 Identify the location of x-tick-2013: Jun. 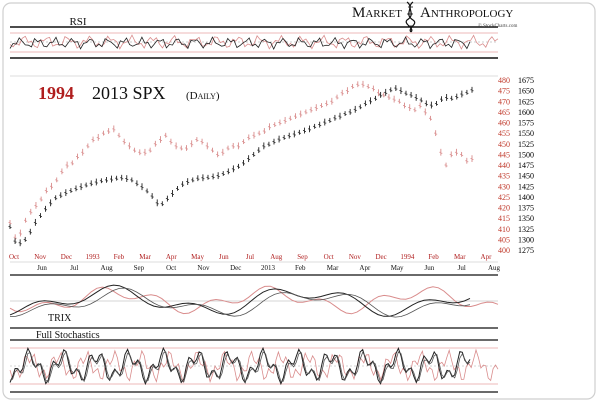
(42, 268).